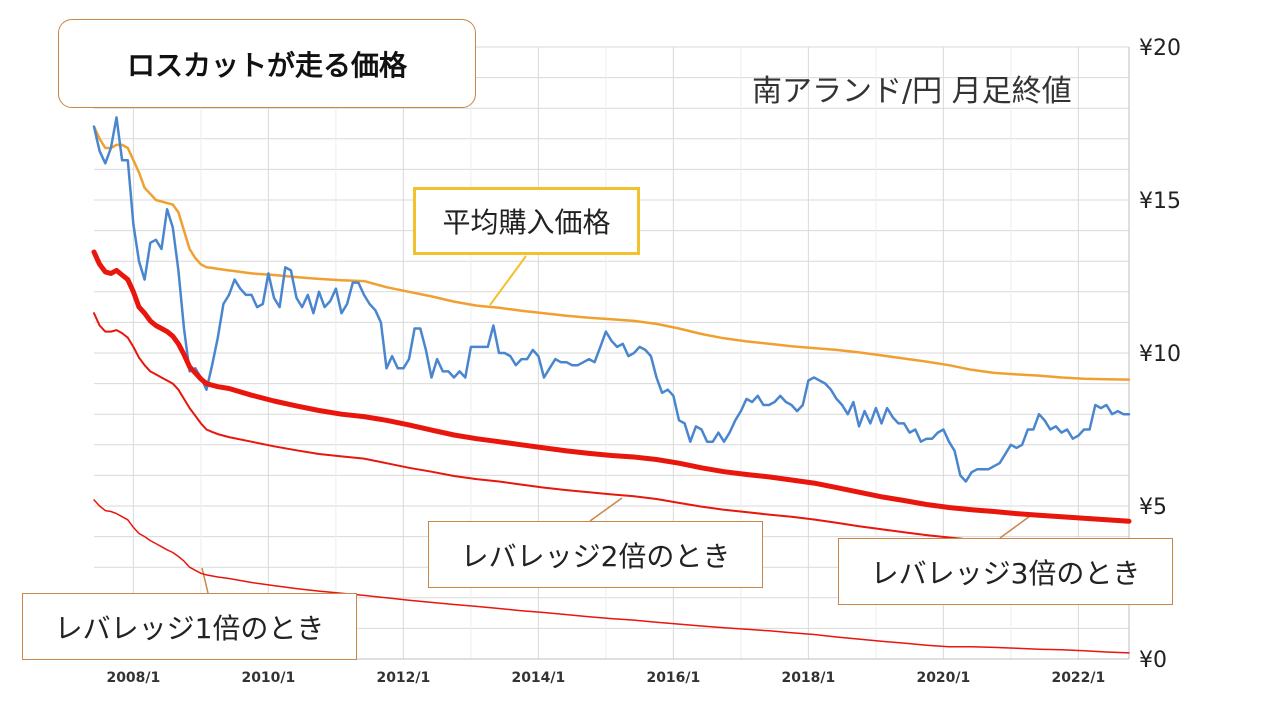 This screenshot has width=1280, height=720. Describe the element at coordinates (943, 678) in the screenshot. I see `x-tick-label: 2020/1` at that location.